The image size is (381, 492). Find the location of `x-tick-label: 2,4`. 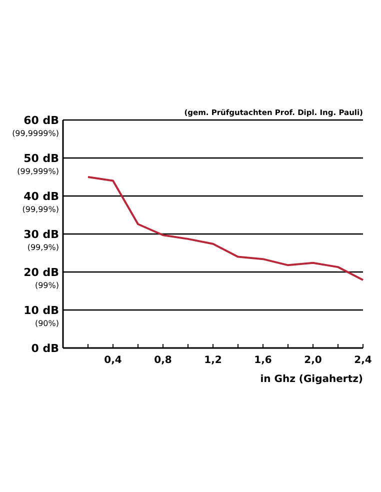

x-tick-label: 2,4 is located at coordinates (363, 360).